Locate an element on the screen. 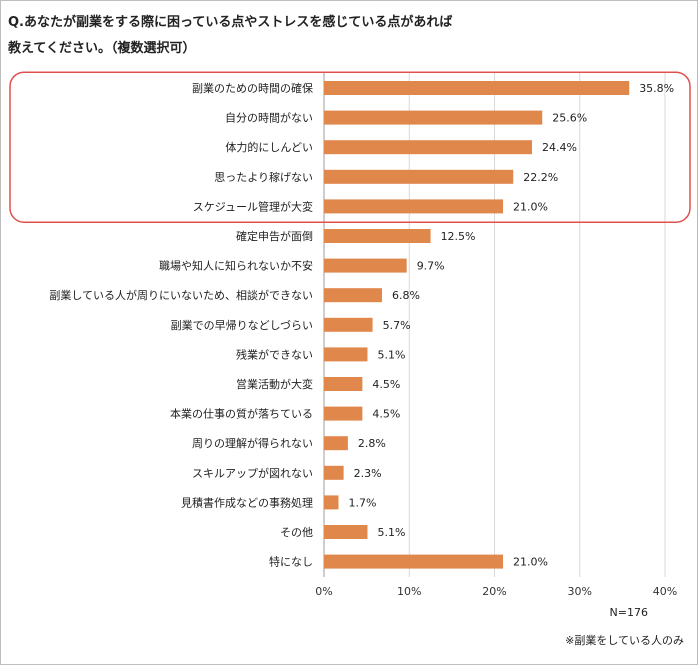 The width and height of the screenshot is (700, 667). category-label: 体力的にしんどい is located at coordinates (269, 147).